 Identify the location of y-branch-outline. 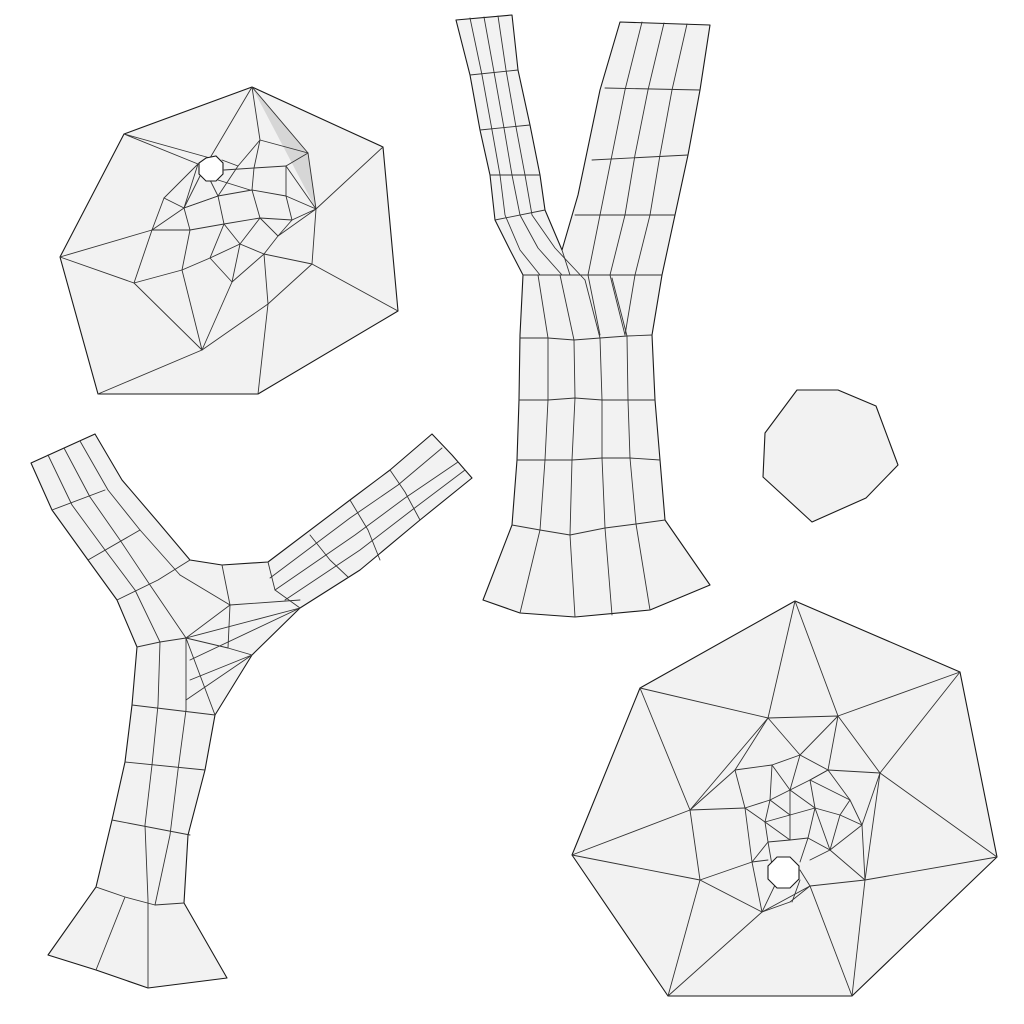
(583, 316).